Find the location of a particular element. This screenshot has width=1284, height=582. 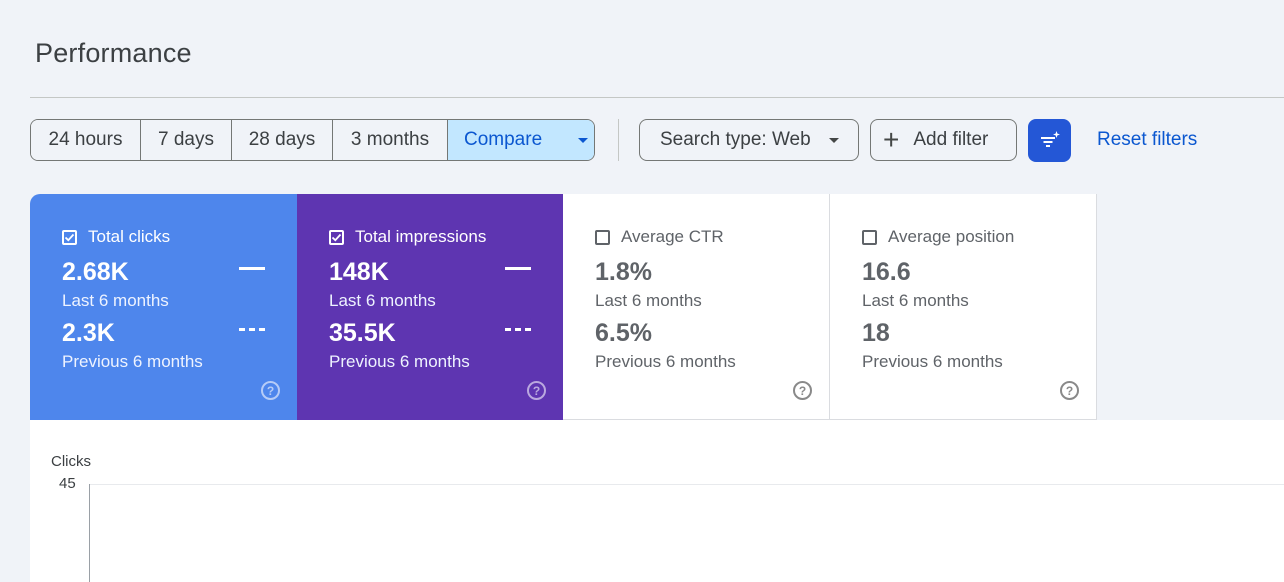

range-3-months-button: 3 months is located at coordinates (390, 140).